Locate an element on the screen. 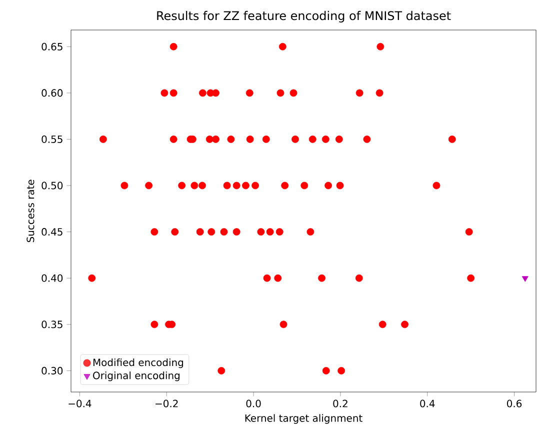 The width and height of the screenshot is (537, 430). x-tick-label: 0.6 is located at coordinates (514, 404).